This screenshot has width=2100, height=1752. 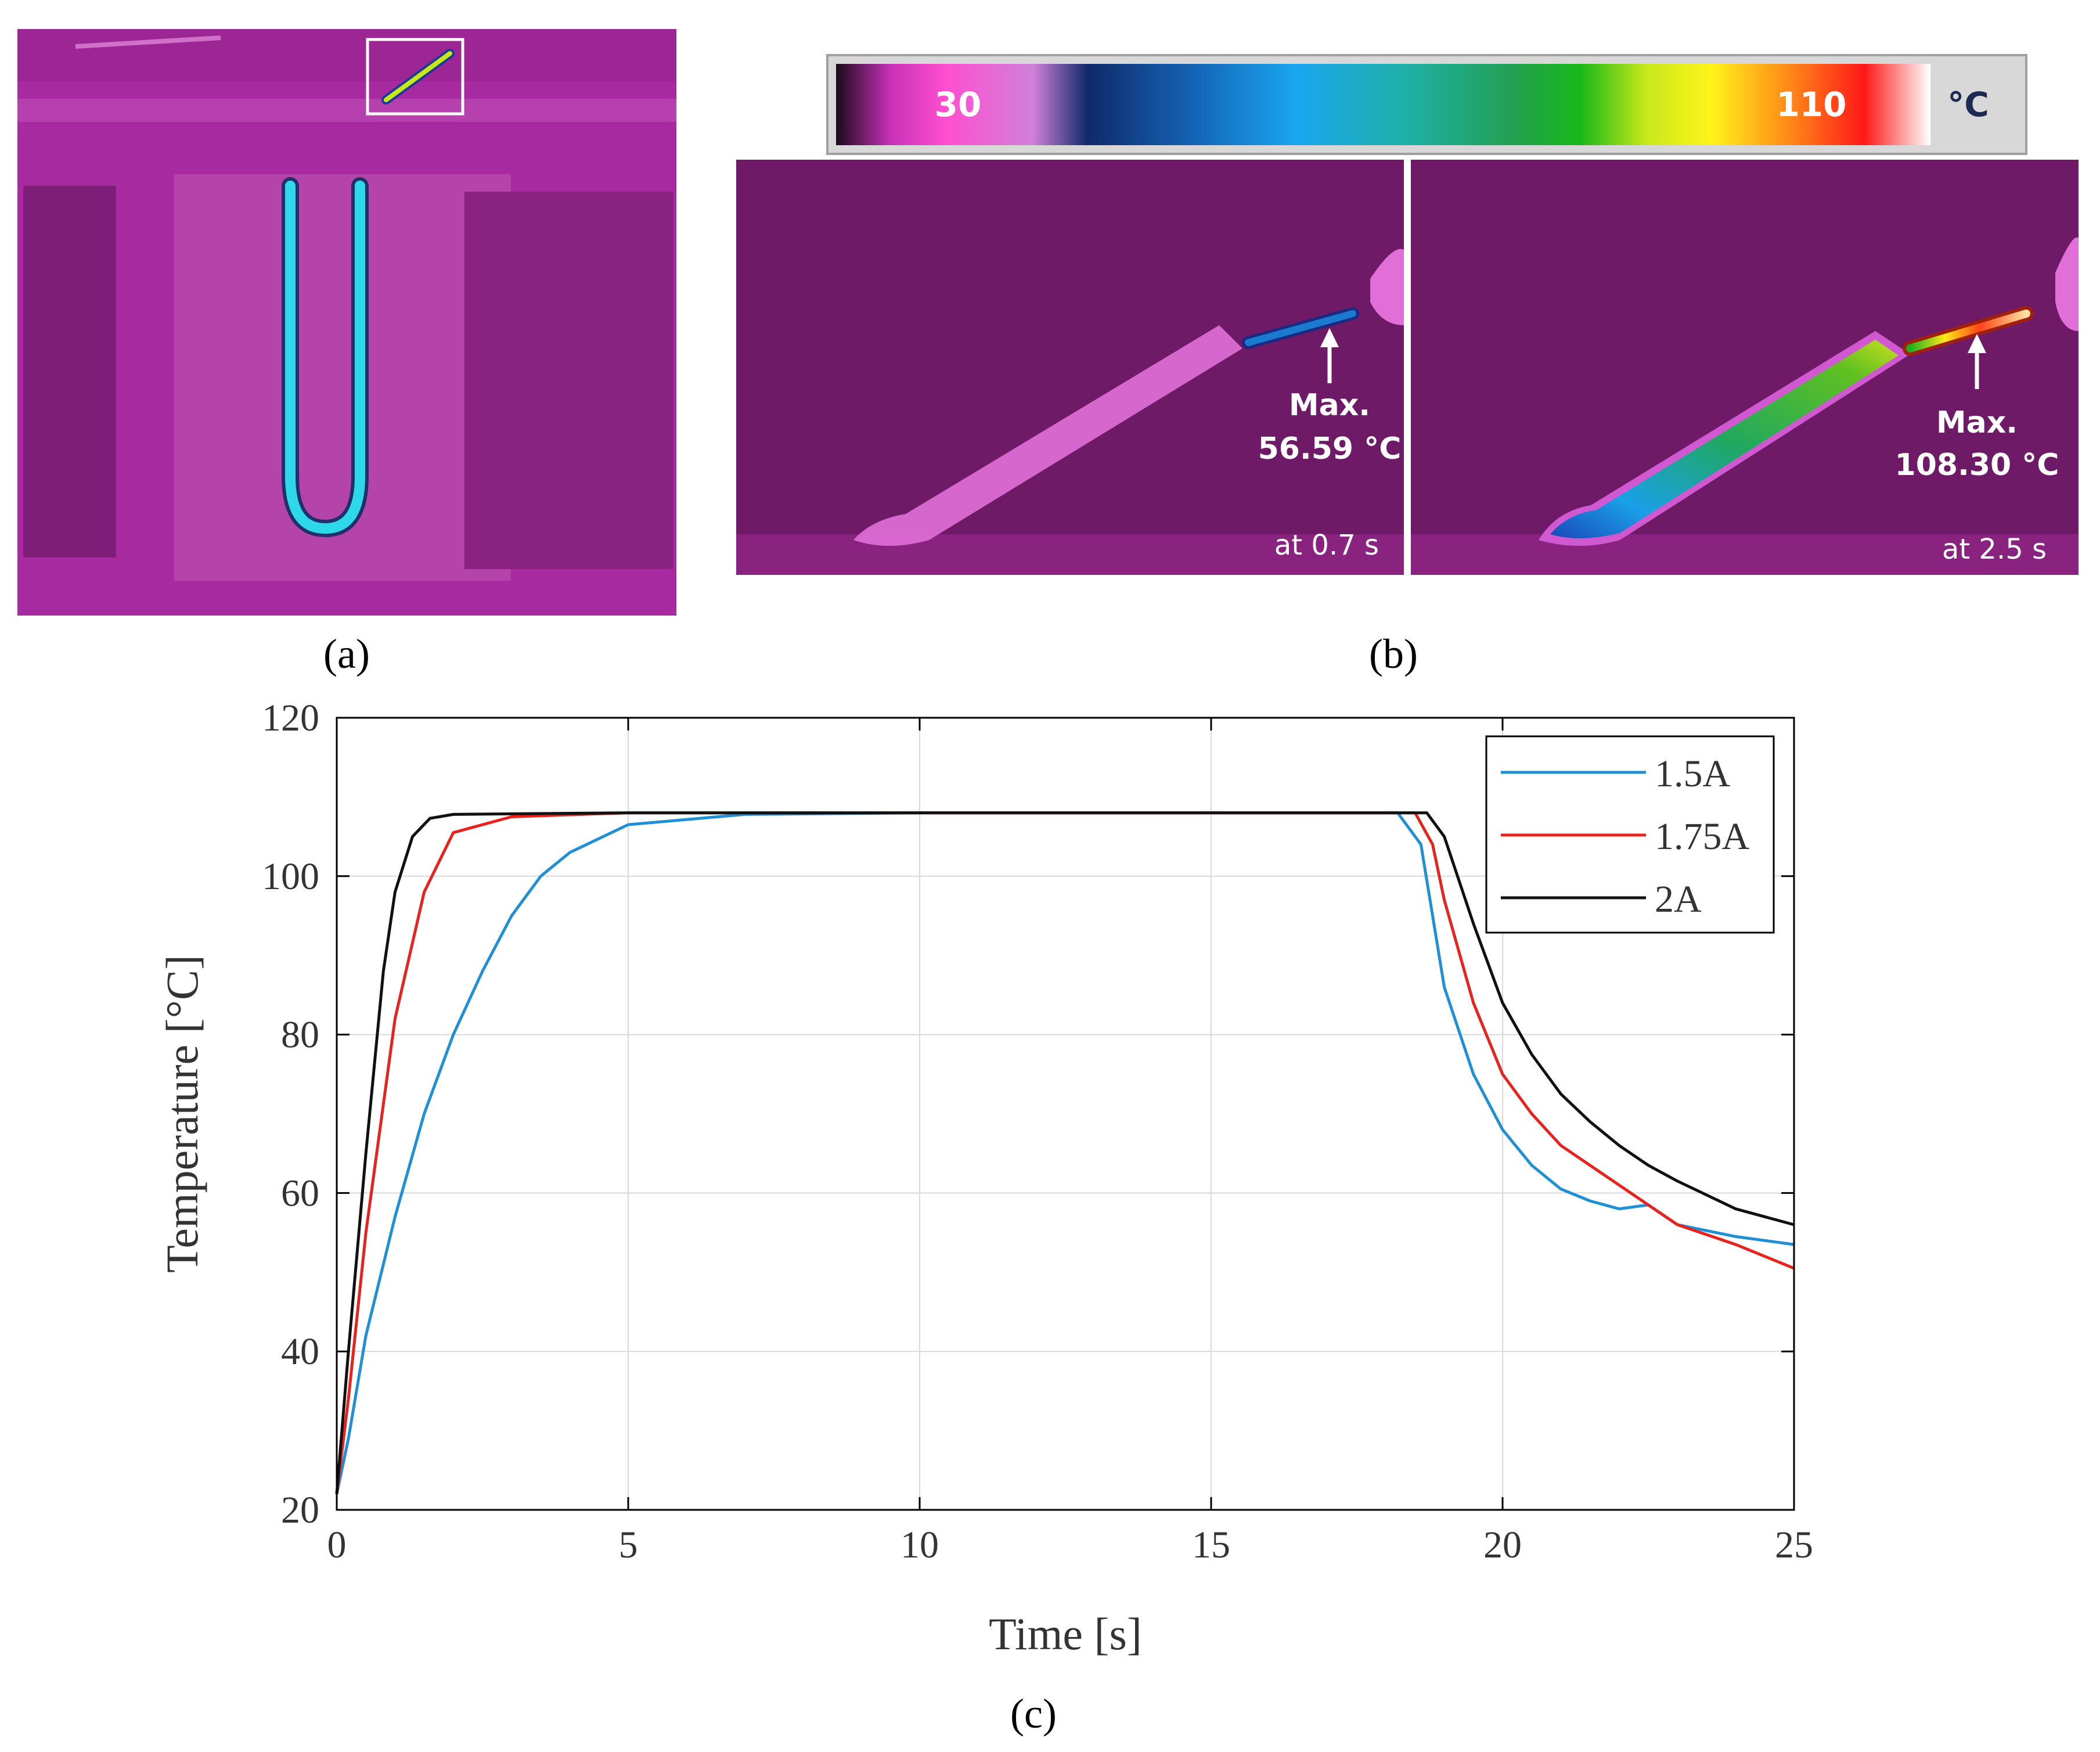 What do you see at coordinates (1811, 105) in the screenshot?
I see `colorbar-max-label: 110` at bounding box center [1811, 105].